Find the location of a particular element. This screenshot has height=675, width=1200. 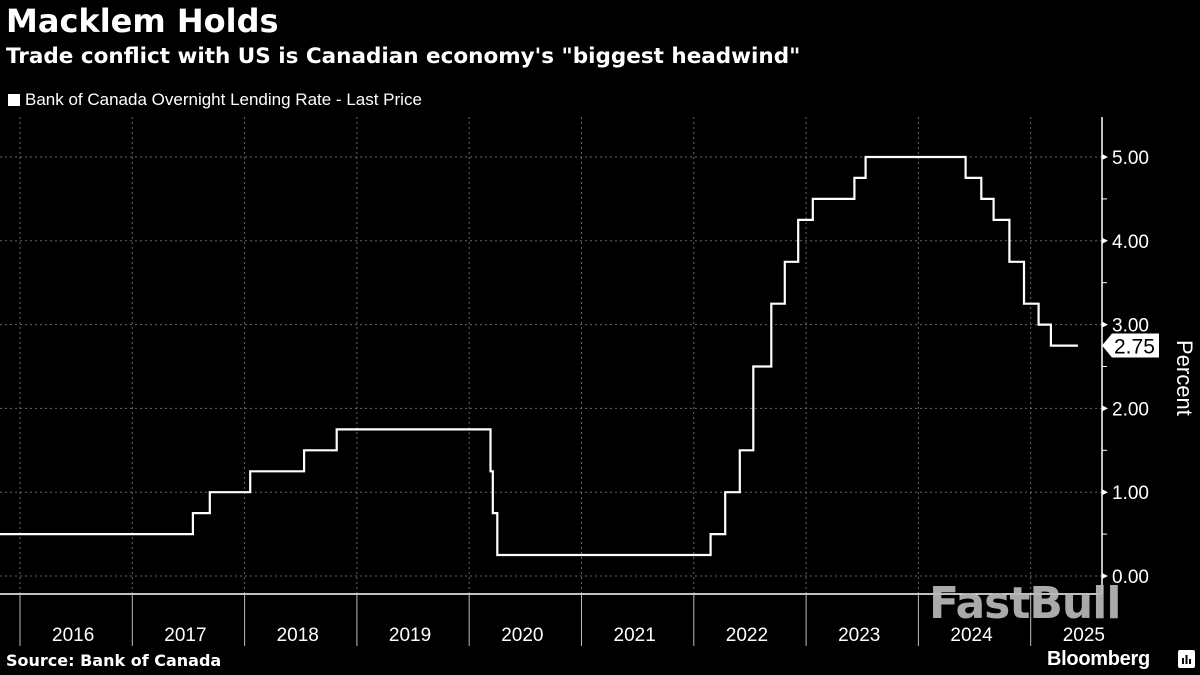

chart-title: Macklem Holds is located at coordinates (142, 21).